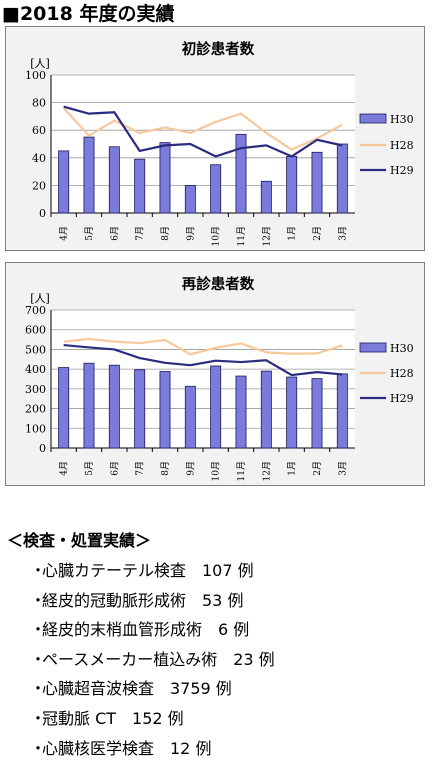  I want to click on y-tick-label: 700, so click(35, 310).